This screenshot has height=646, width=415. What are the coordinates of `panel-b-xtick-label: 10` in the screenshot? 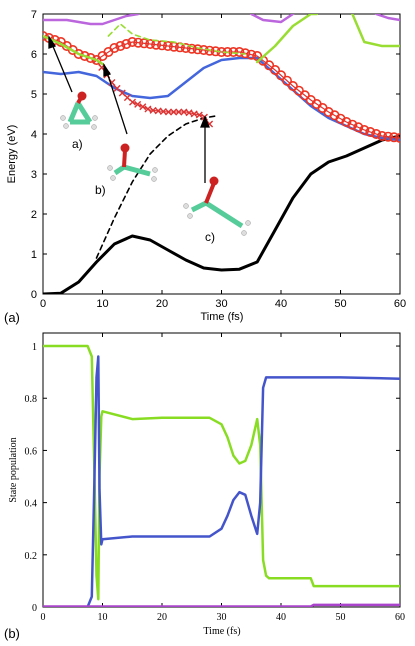 It's located at (103, 617).